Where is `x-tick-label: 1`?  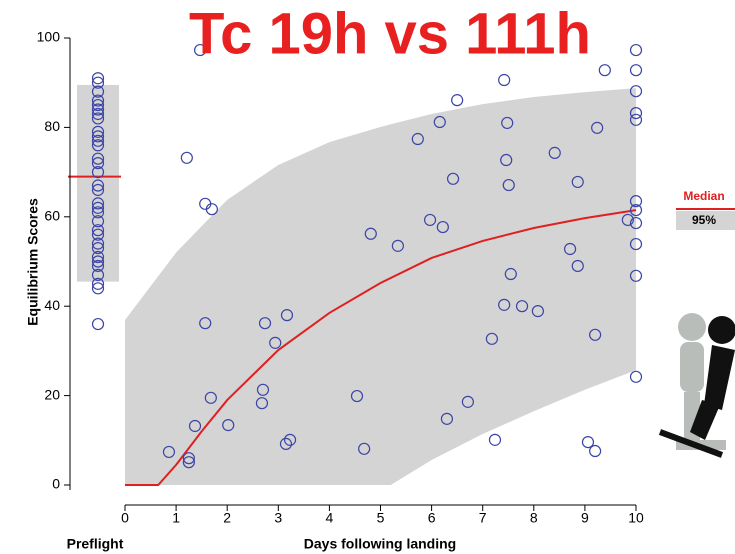 x-tick-label: 1 is located at coordinates (176, 518).